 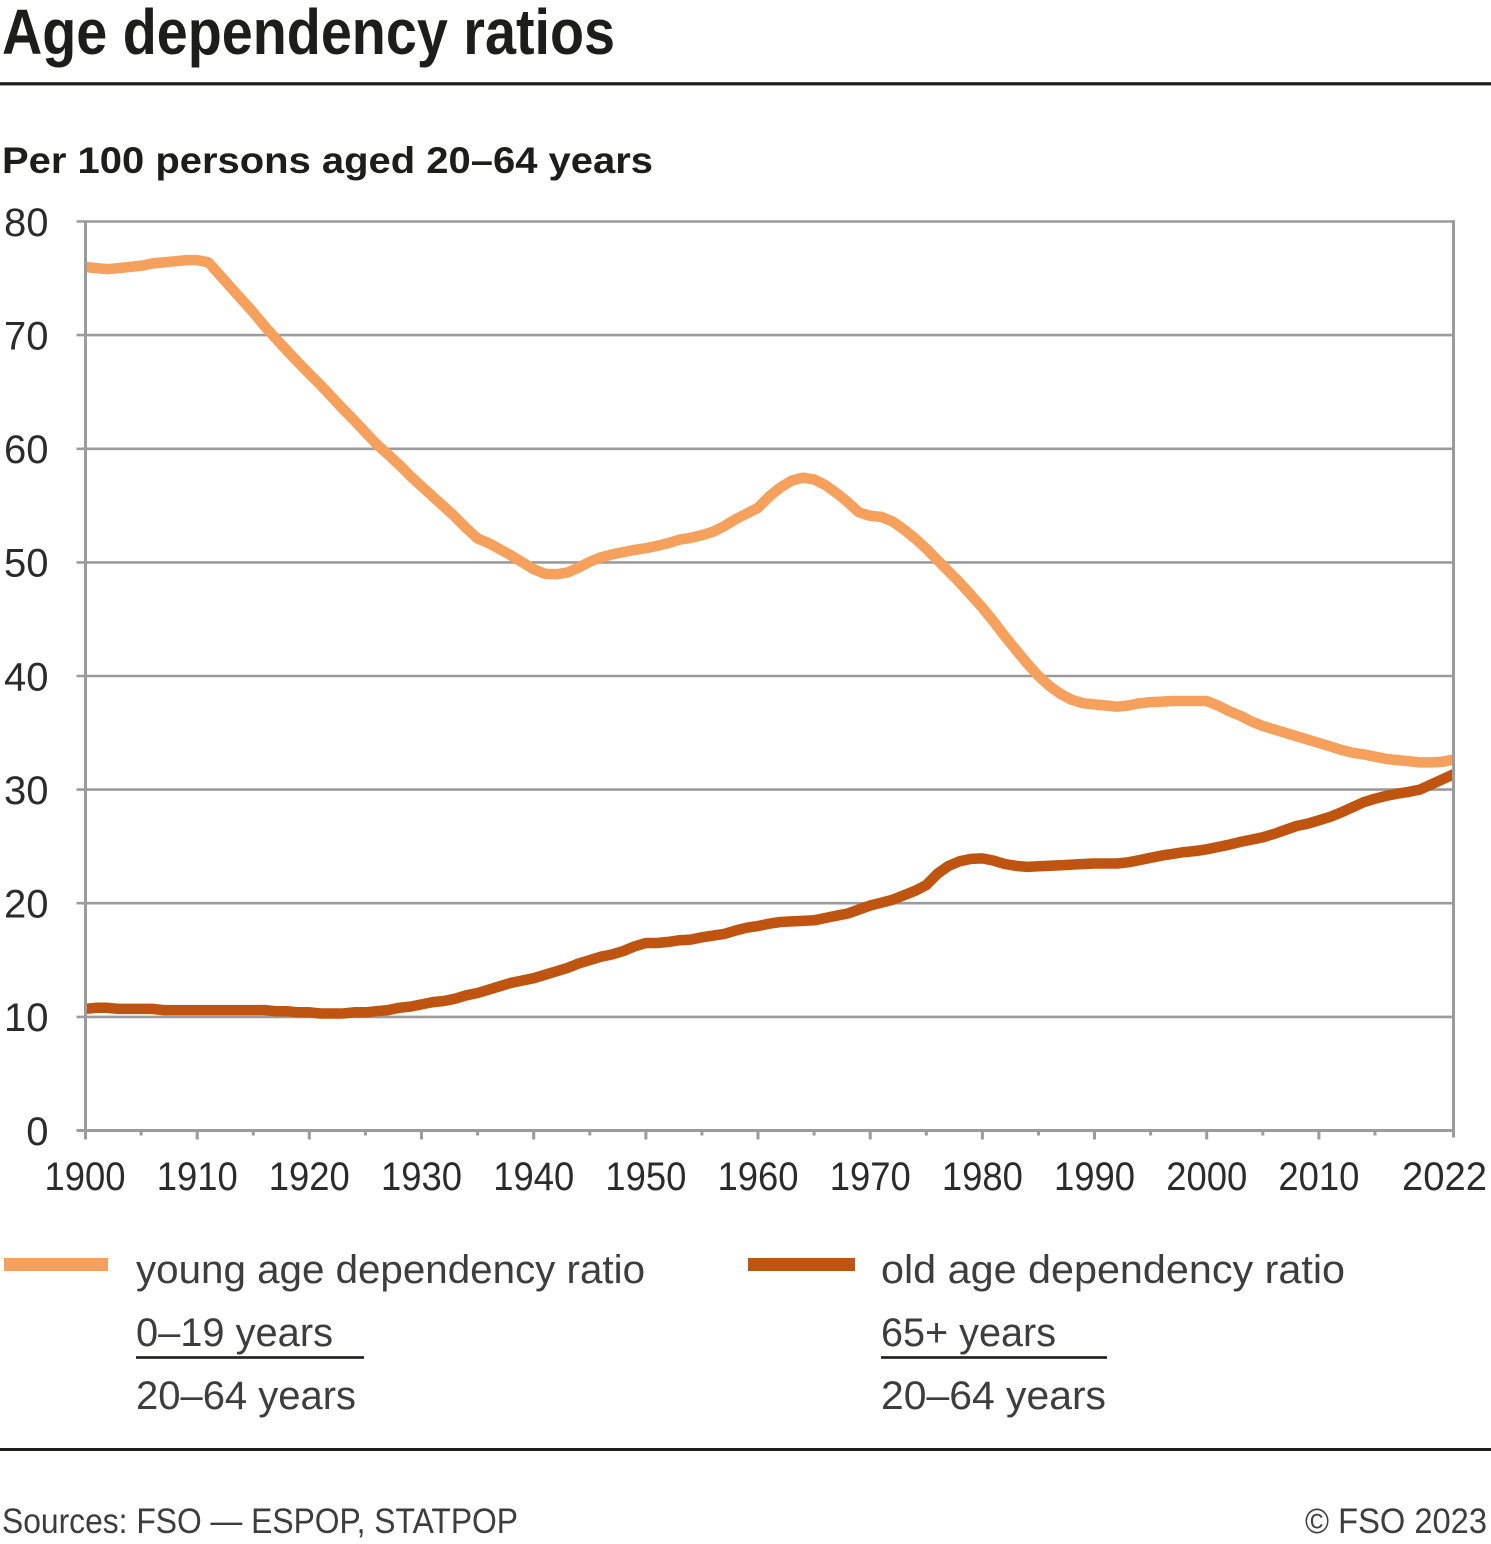 I want to click on svg-text: 1930, so click(x=421, y=1177).